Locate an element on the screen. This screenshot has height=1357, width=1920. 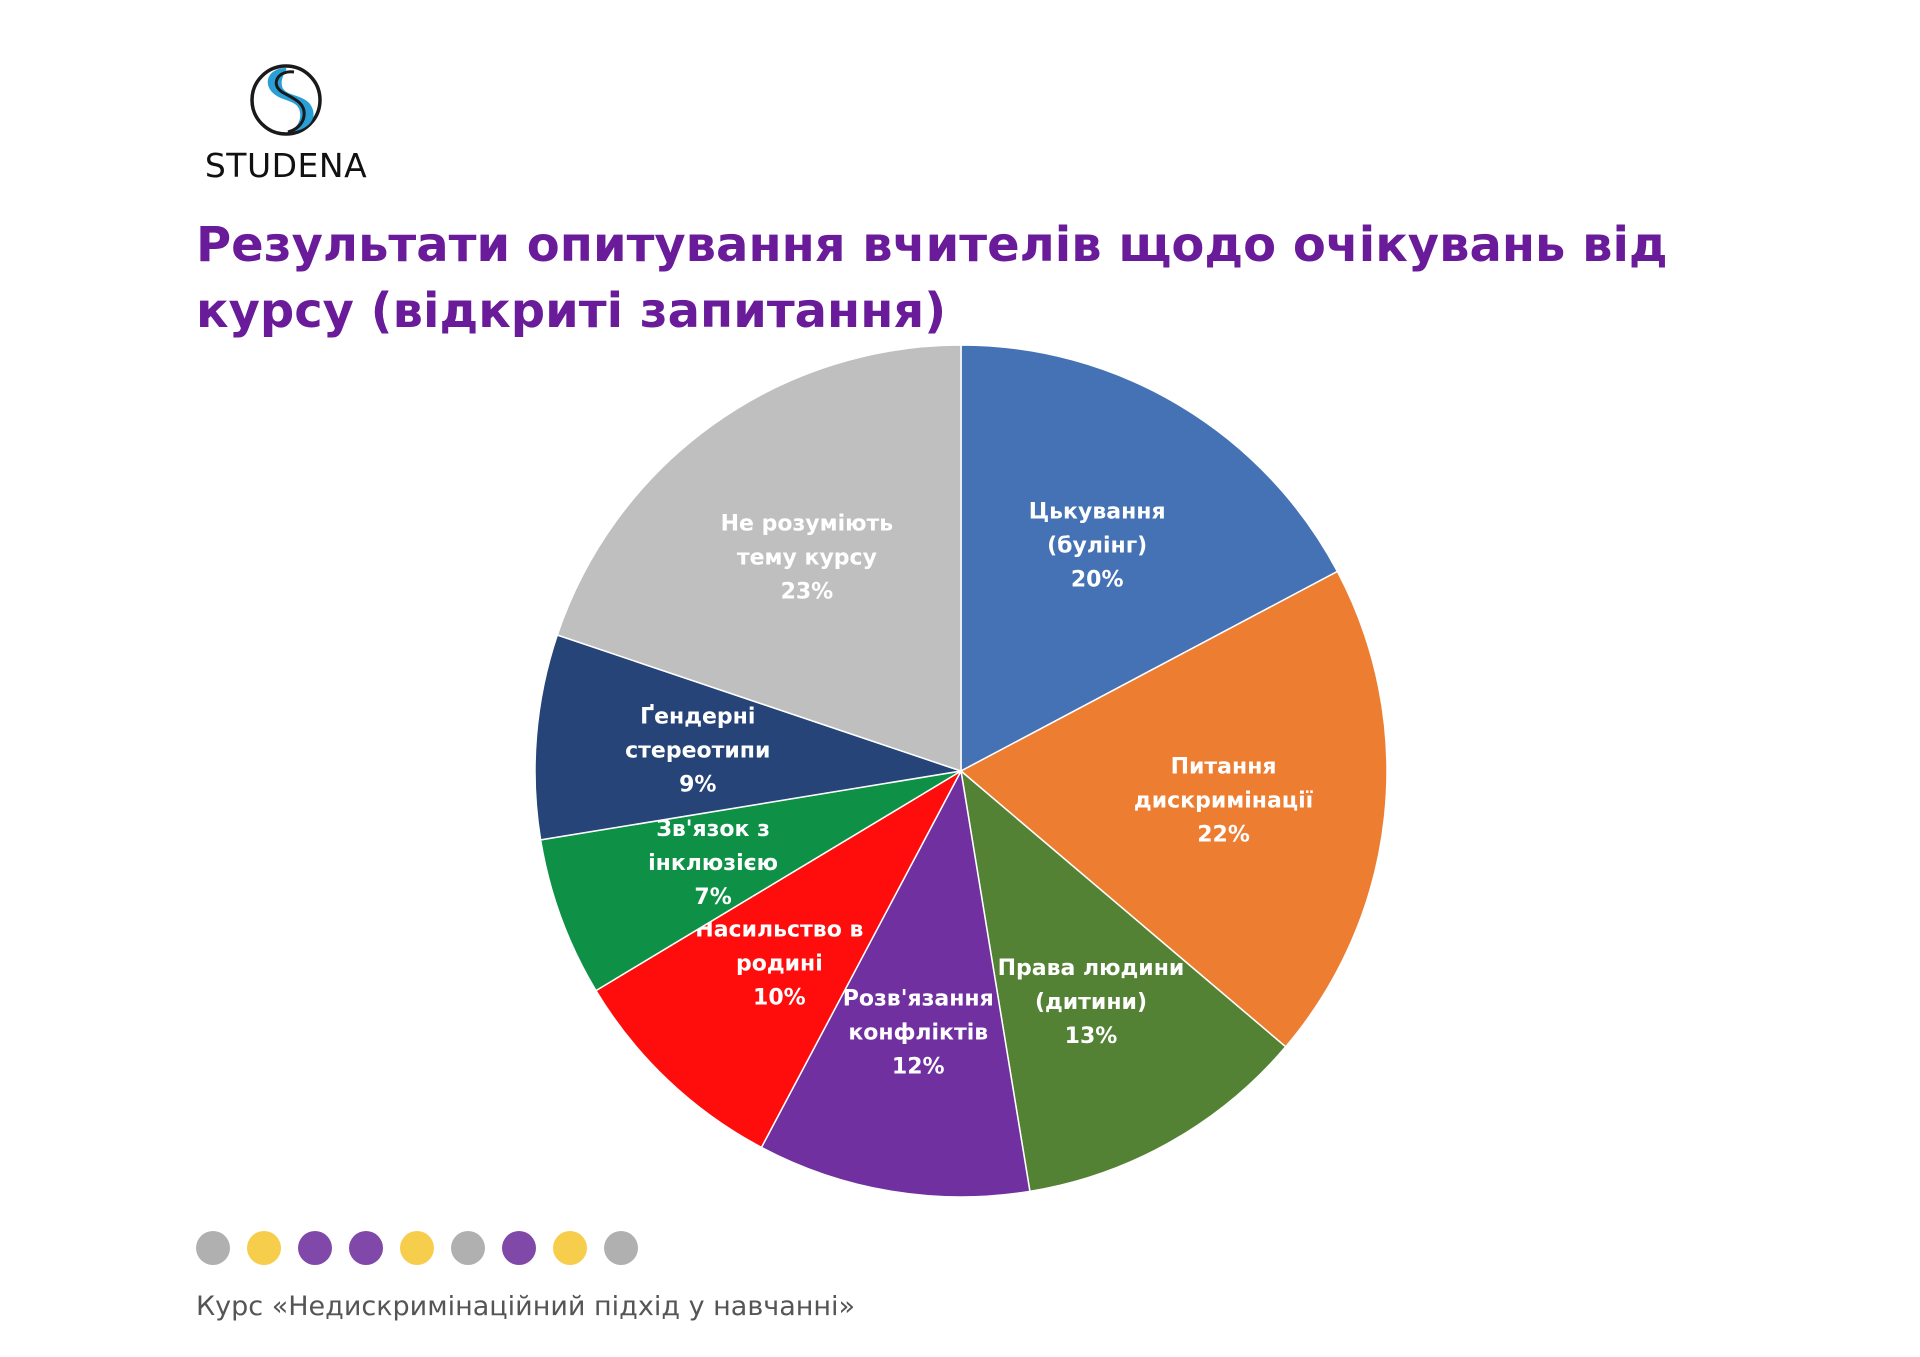
slice-value-label: 7% is located at coordinates (712, 897).